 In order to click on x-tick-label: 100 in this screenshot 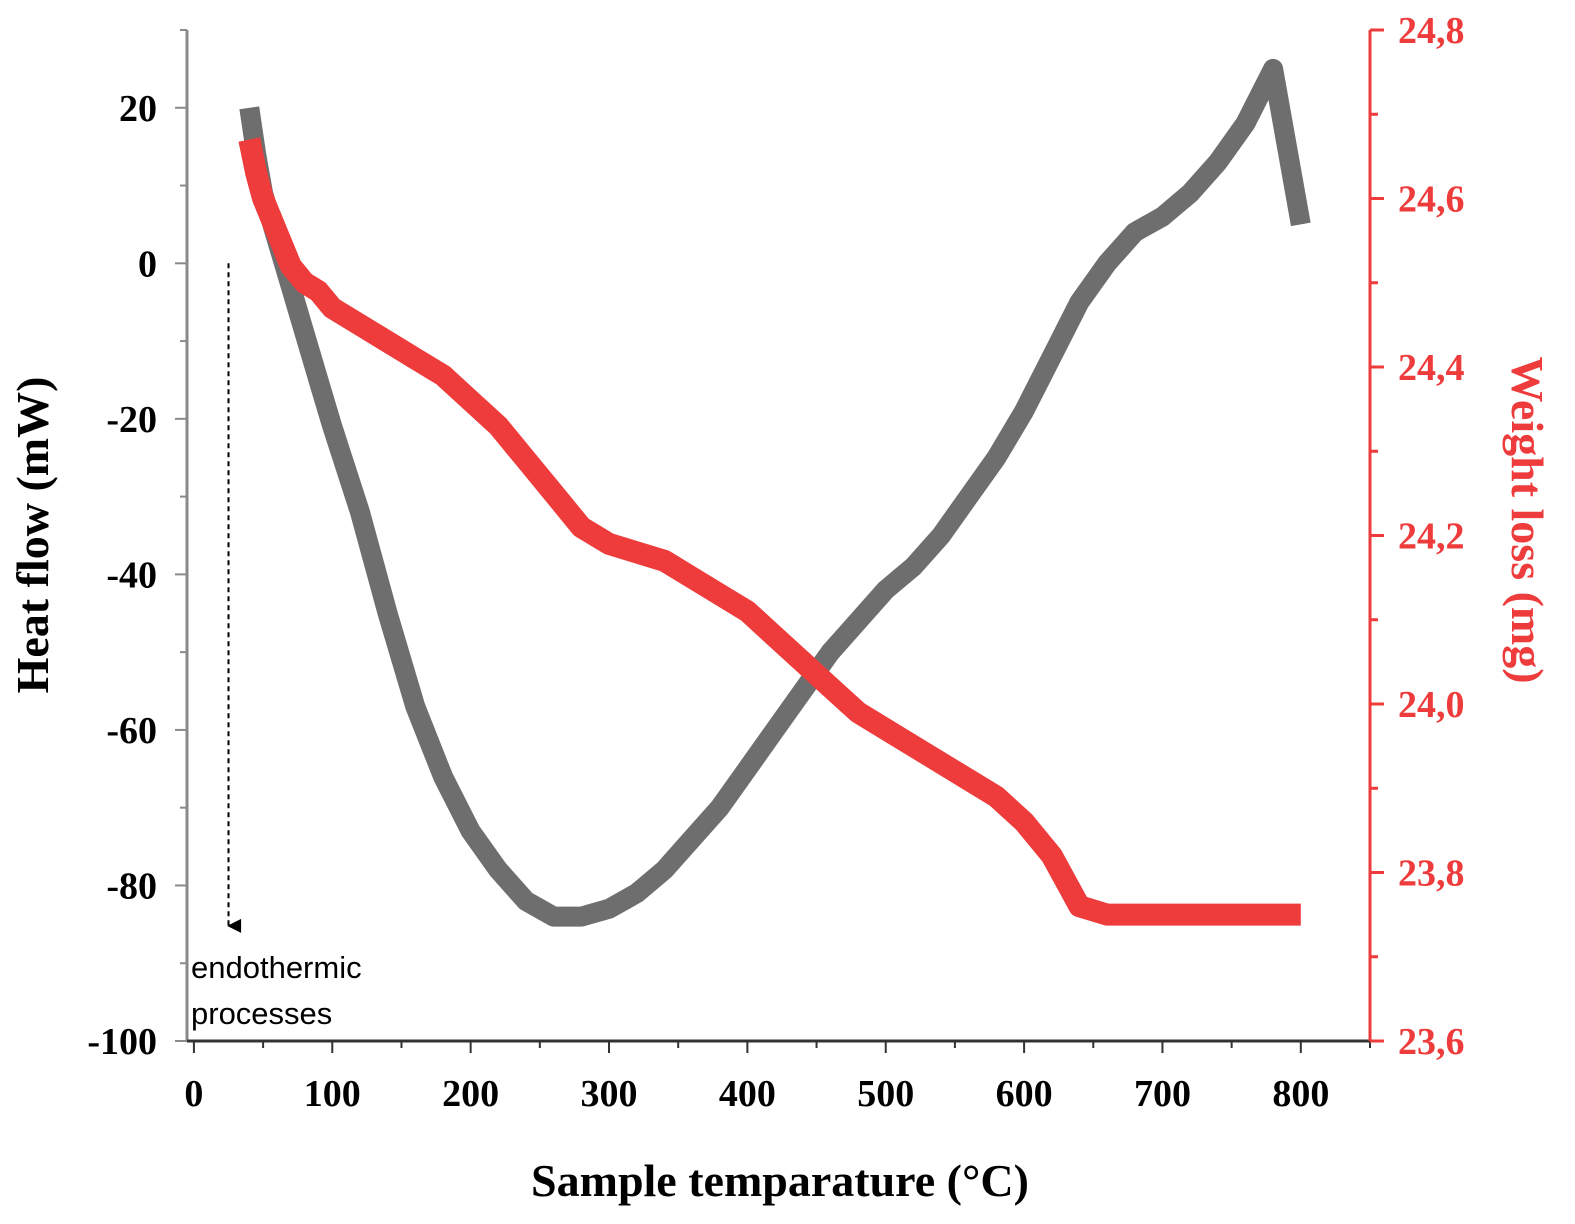, I will do `click(332, 1094)`.